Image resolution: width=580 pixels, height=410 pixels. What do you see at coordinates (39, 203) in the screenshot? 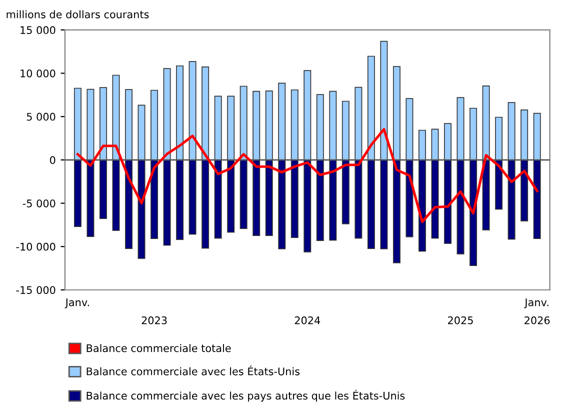
I see `y-tick-label: -5 000` at bounding box center [39, 203].